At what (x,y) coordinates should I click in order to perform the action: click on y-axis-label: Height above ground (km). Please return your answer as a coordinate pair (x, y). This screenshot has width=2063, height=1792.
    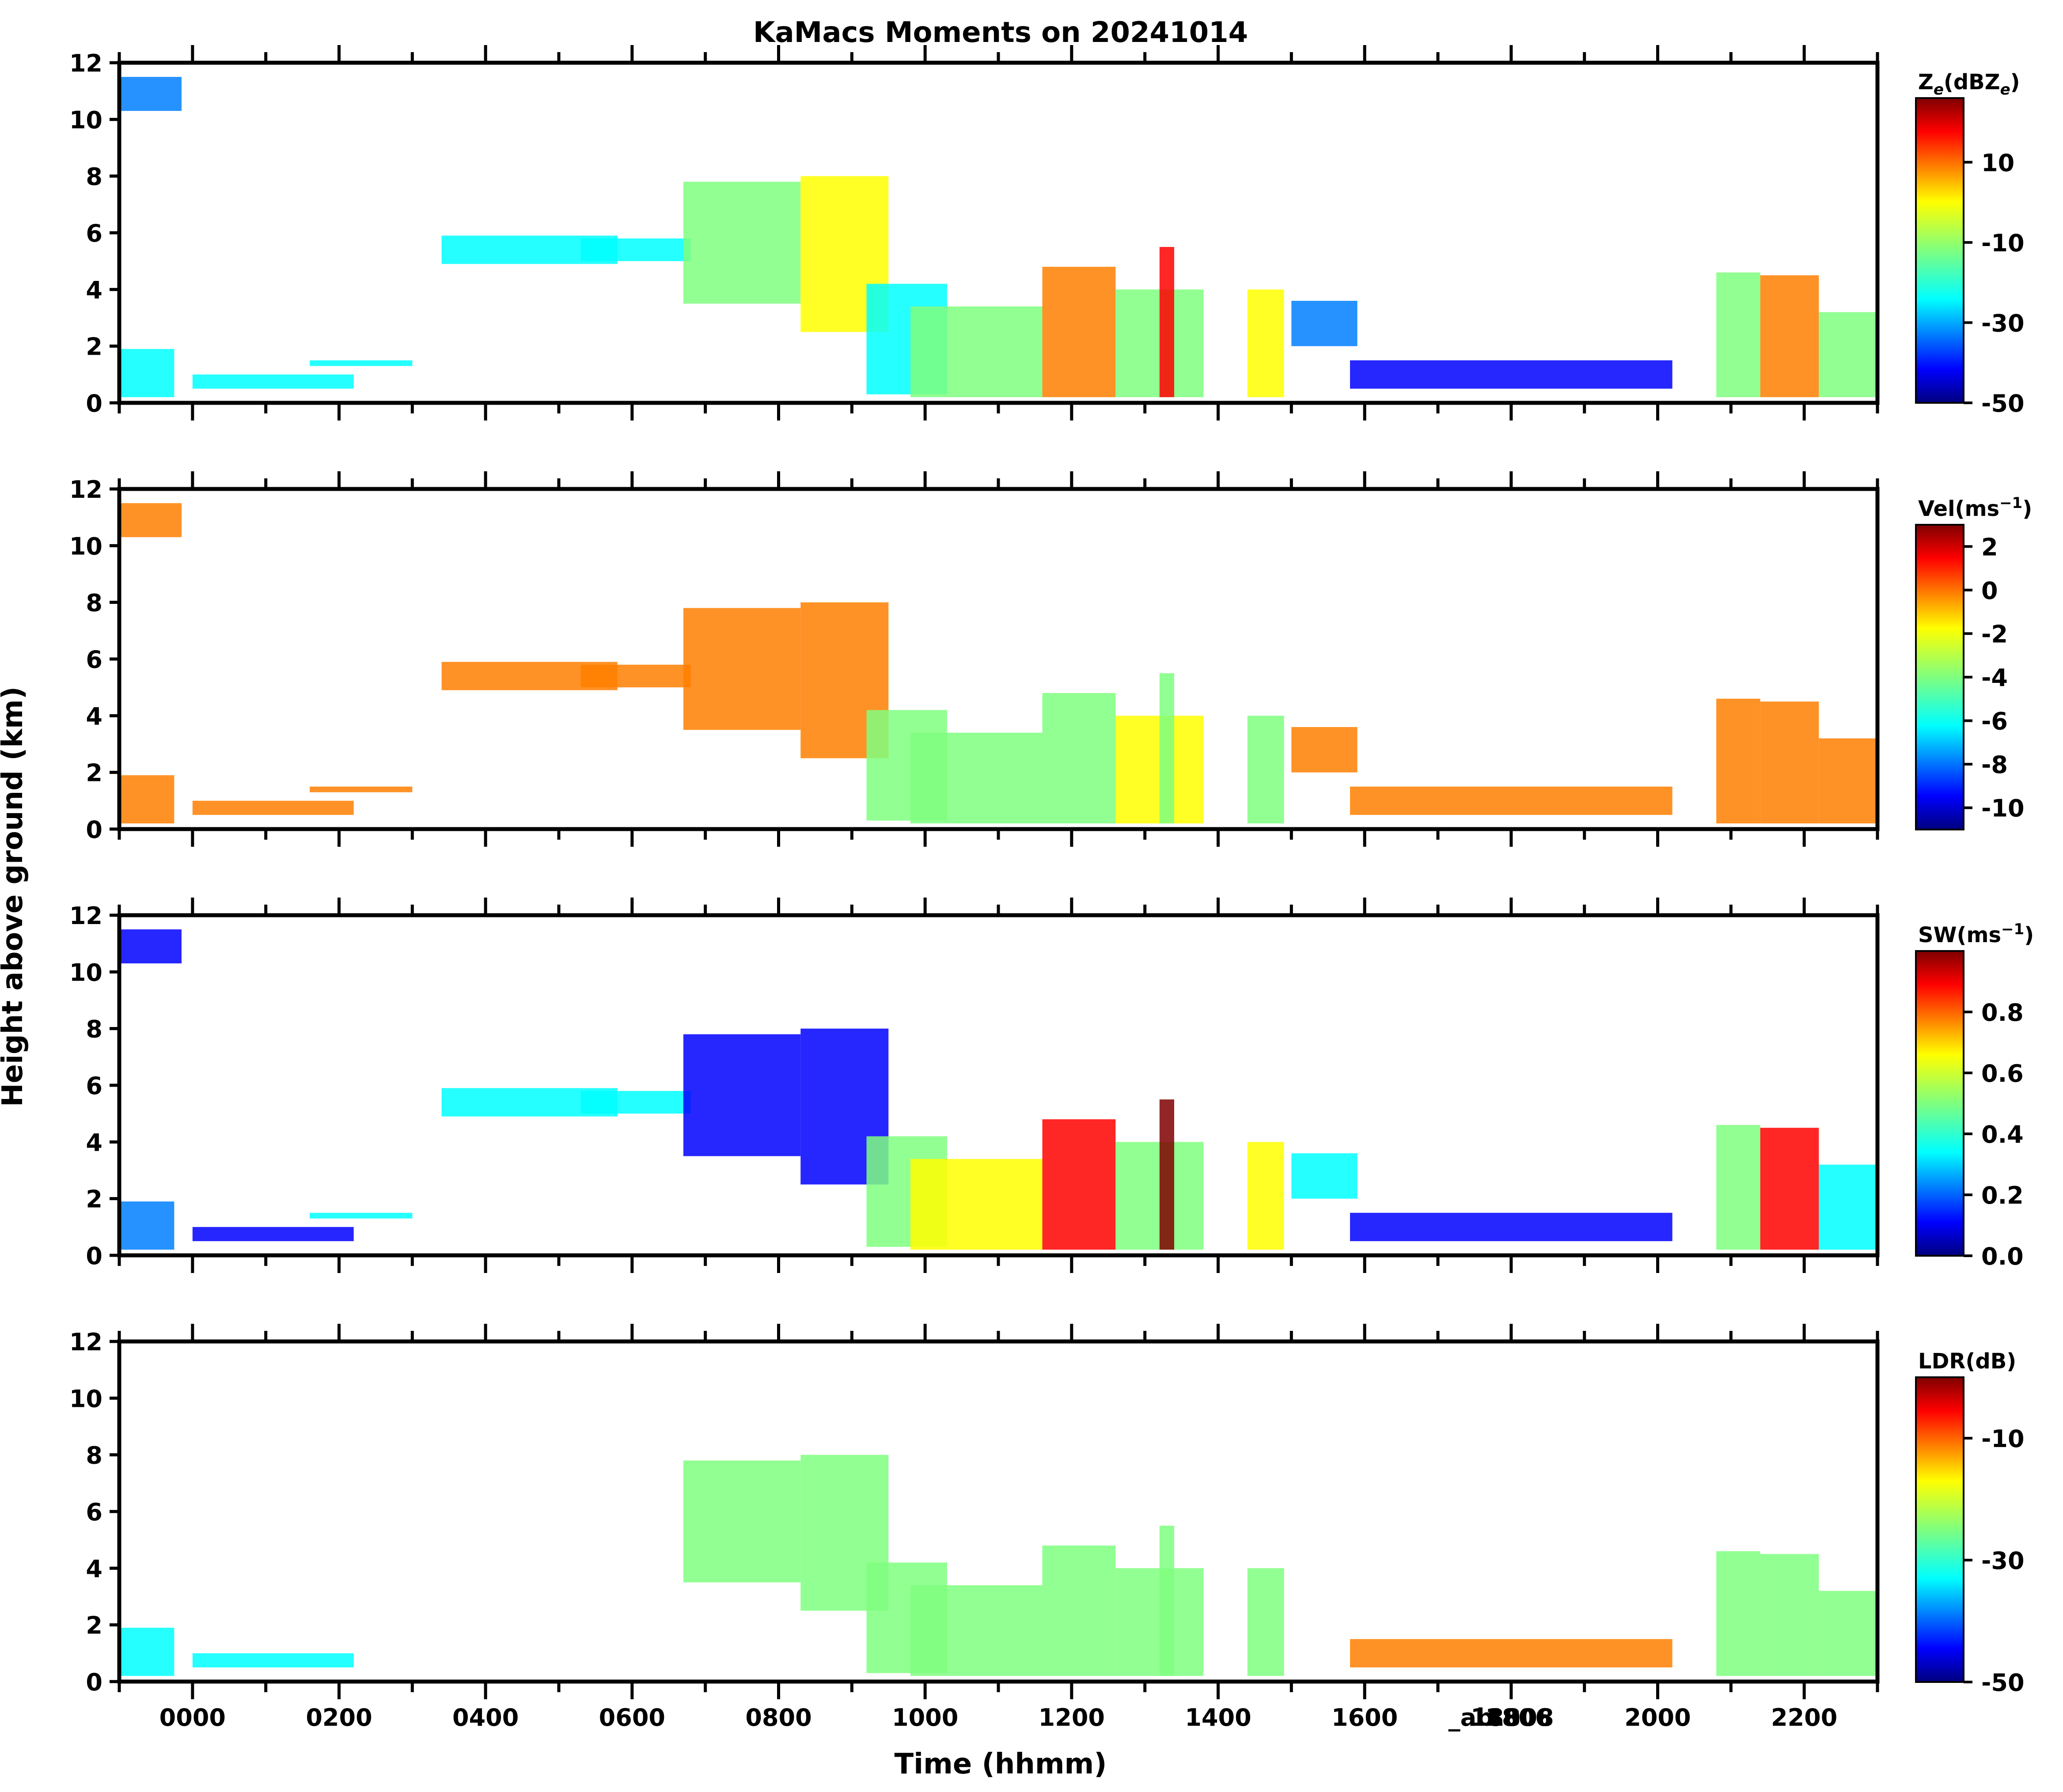
    Looking at the image, I should click on (14, 896).